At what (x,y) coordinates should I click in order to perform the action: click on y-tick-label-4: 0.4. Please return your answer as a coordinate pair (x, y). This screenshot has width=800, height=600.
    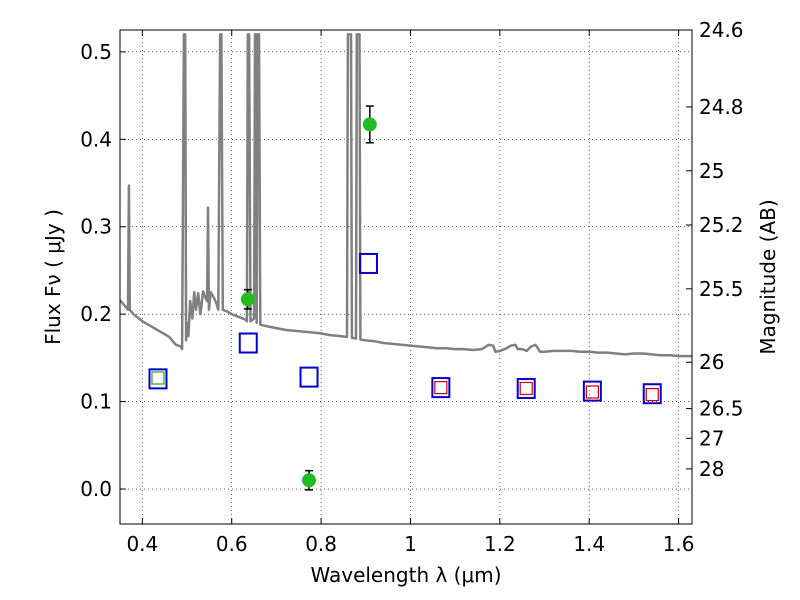
    Looking at the image, I should click on (96, 139).